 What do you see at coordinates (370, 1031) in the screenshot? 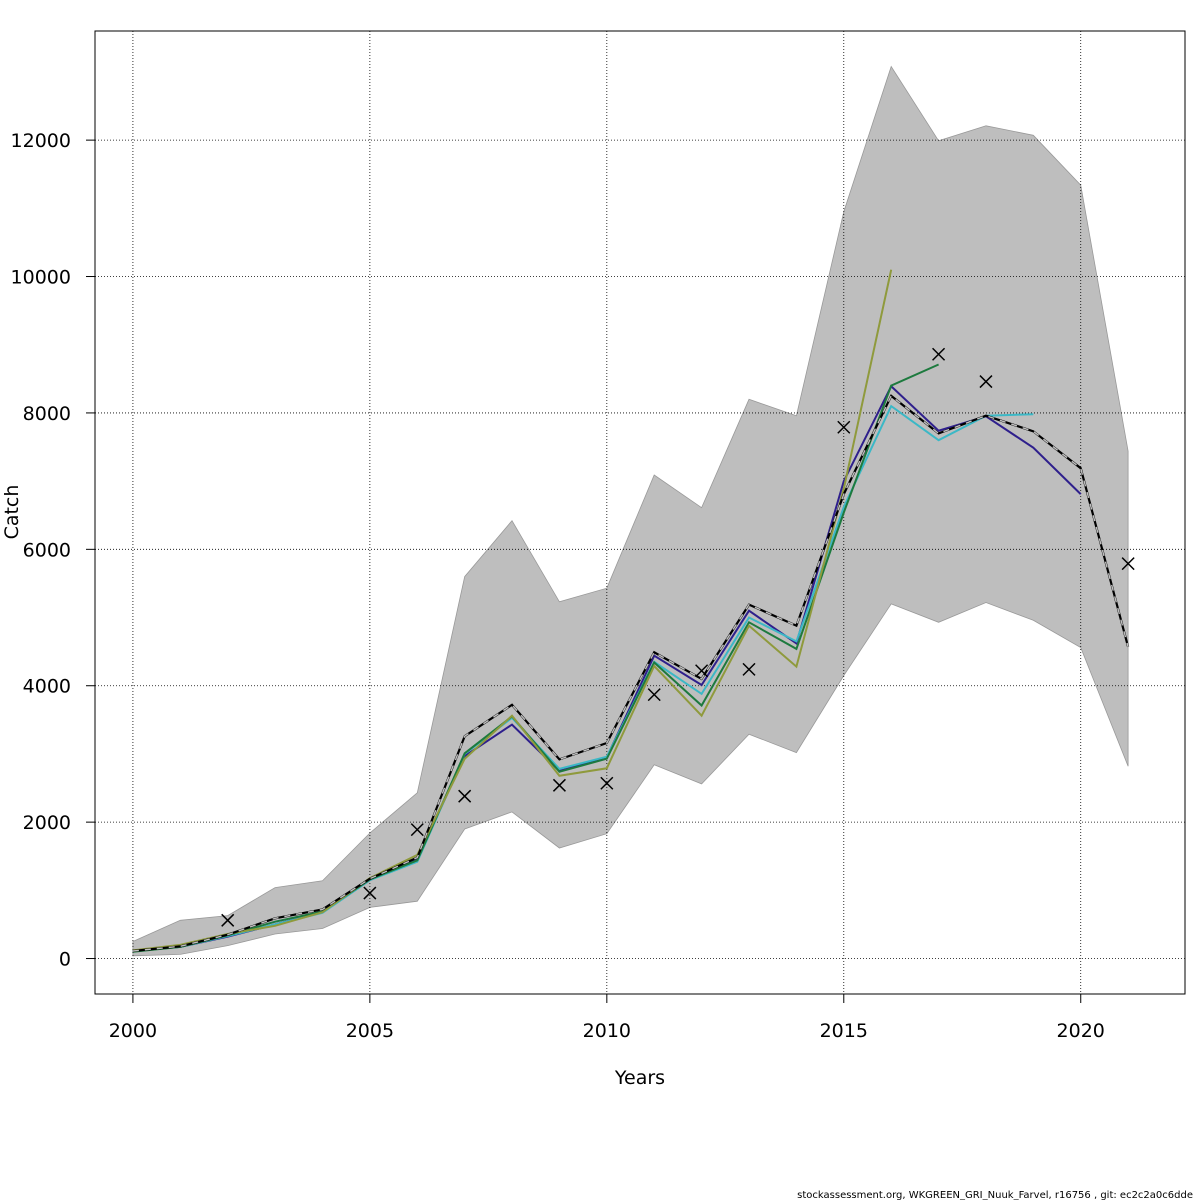
I see `x-tick-label: 2005` at bounding box center [370, 1031].